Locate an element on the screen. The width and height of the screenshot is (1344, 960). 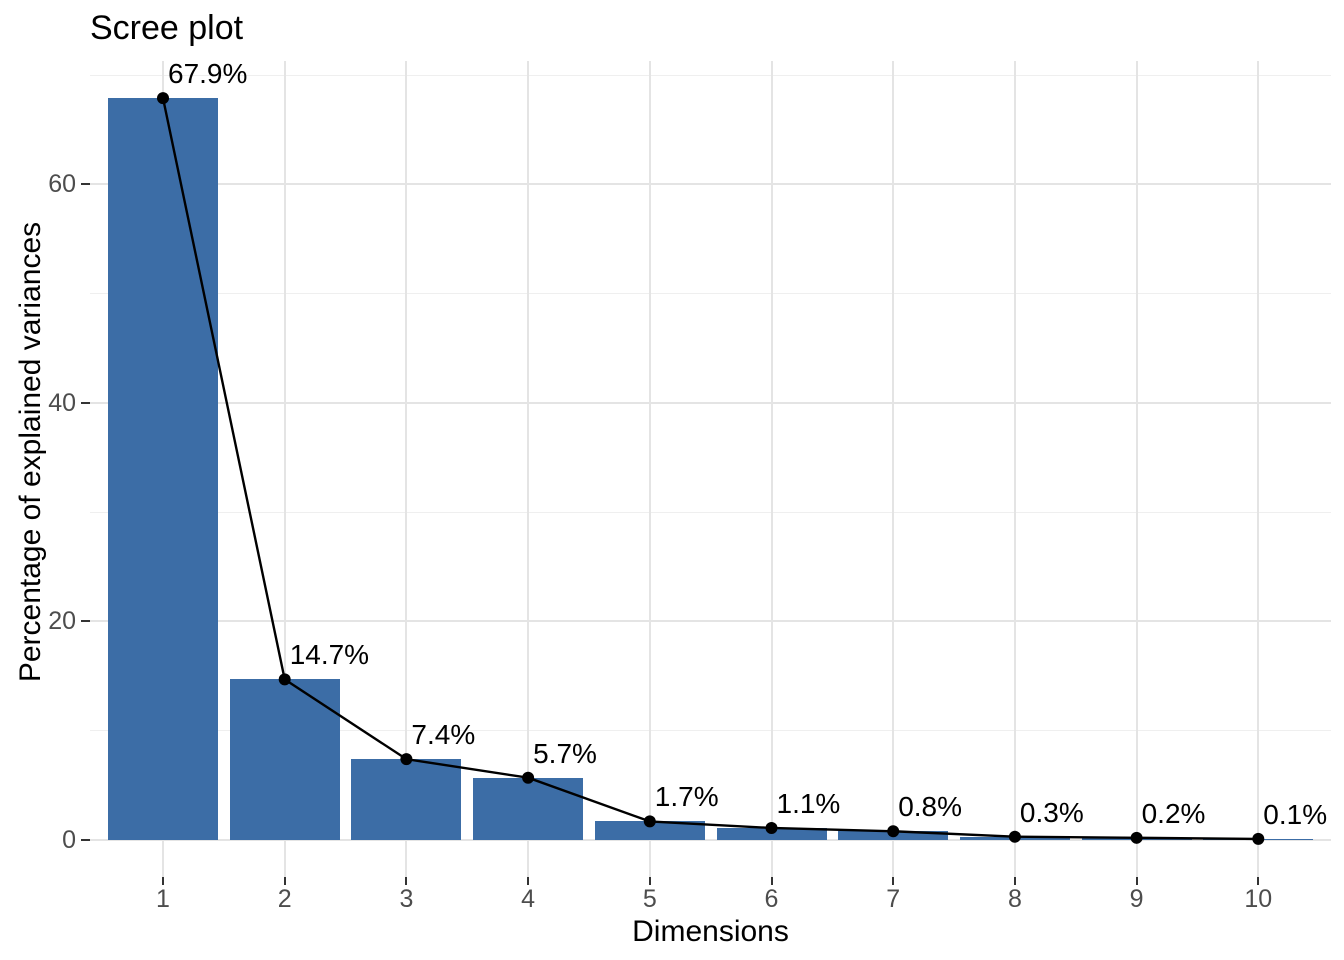
value-label-6: 1.1% is located at coordinates (808, 803).